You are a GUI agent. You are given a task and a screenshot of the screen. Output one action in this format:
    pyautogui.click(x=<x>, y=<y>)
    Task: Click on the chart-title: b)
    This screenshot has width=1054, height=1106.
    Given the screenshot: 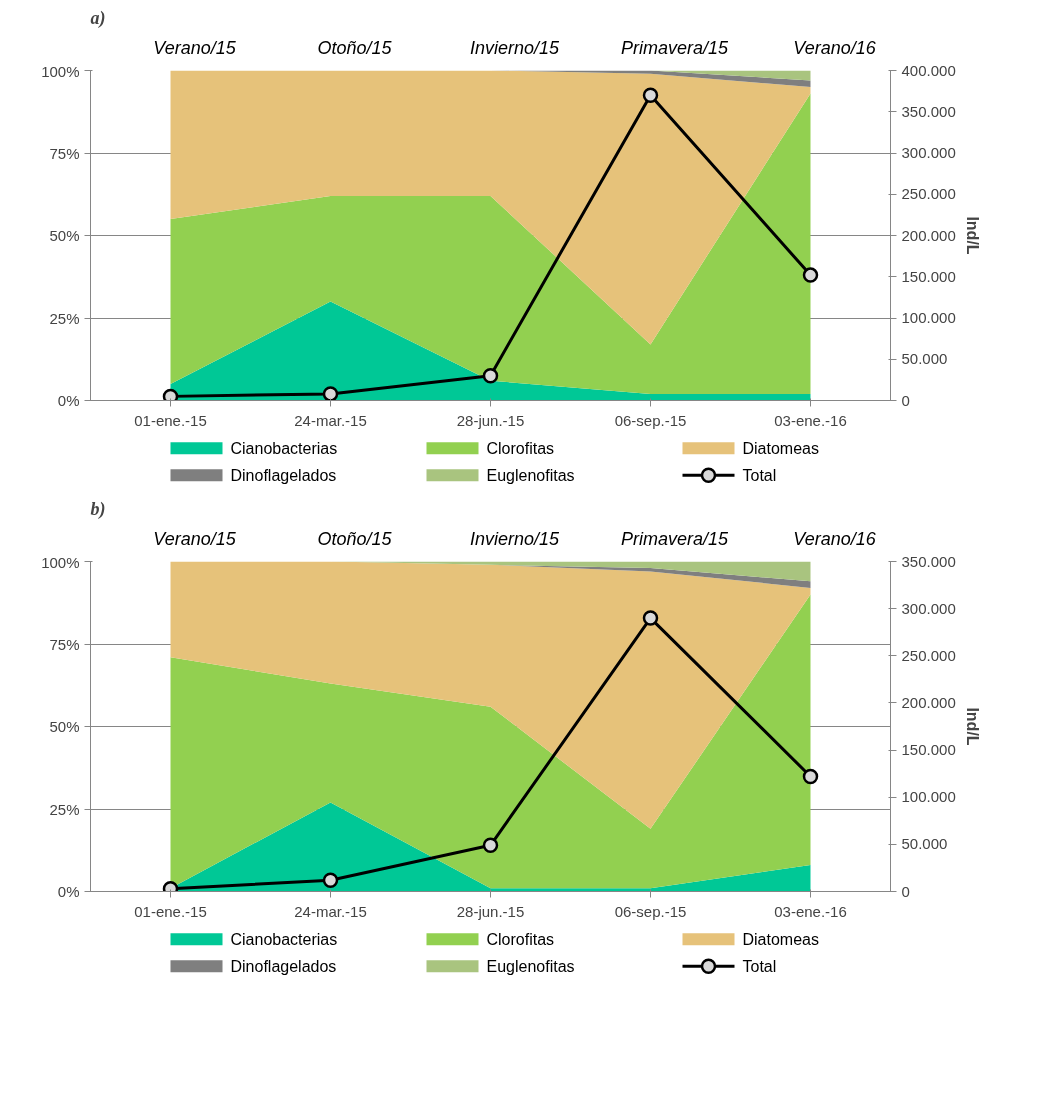 What is the action you would take?
    pyautogui.click(x=98, y=509)
    